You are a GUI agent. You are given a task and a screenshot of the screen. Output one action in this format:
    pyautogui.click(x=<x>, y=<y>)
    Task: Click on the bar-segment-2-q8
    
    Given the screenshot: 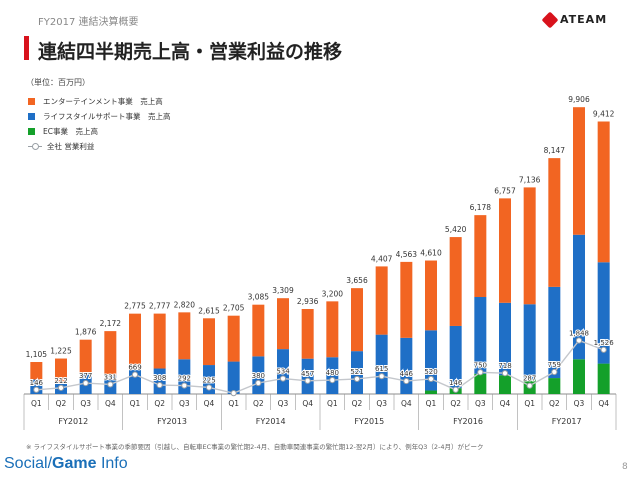 What is the action you would take?
    pyautogui.click(x=233, y=338)
    